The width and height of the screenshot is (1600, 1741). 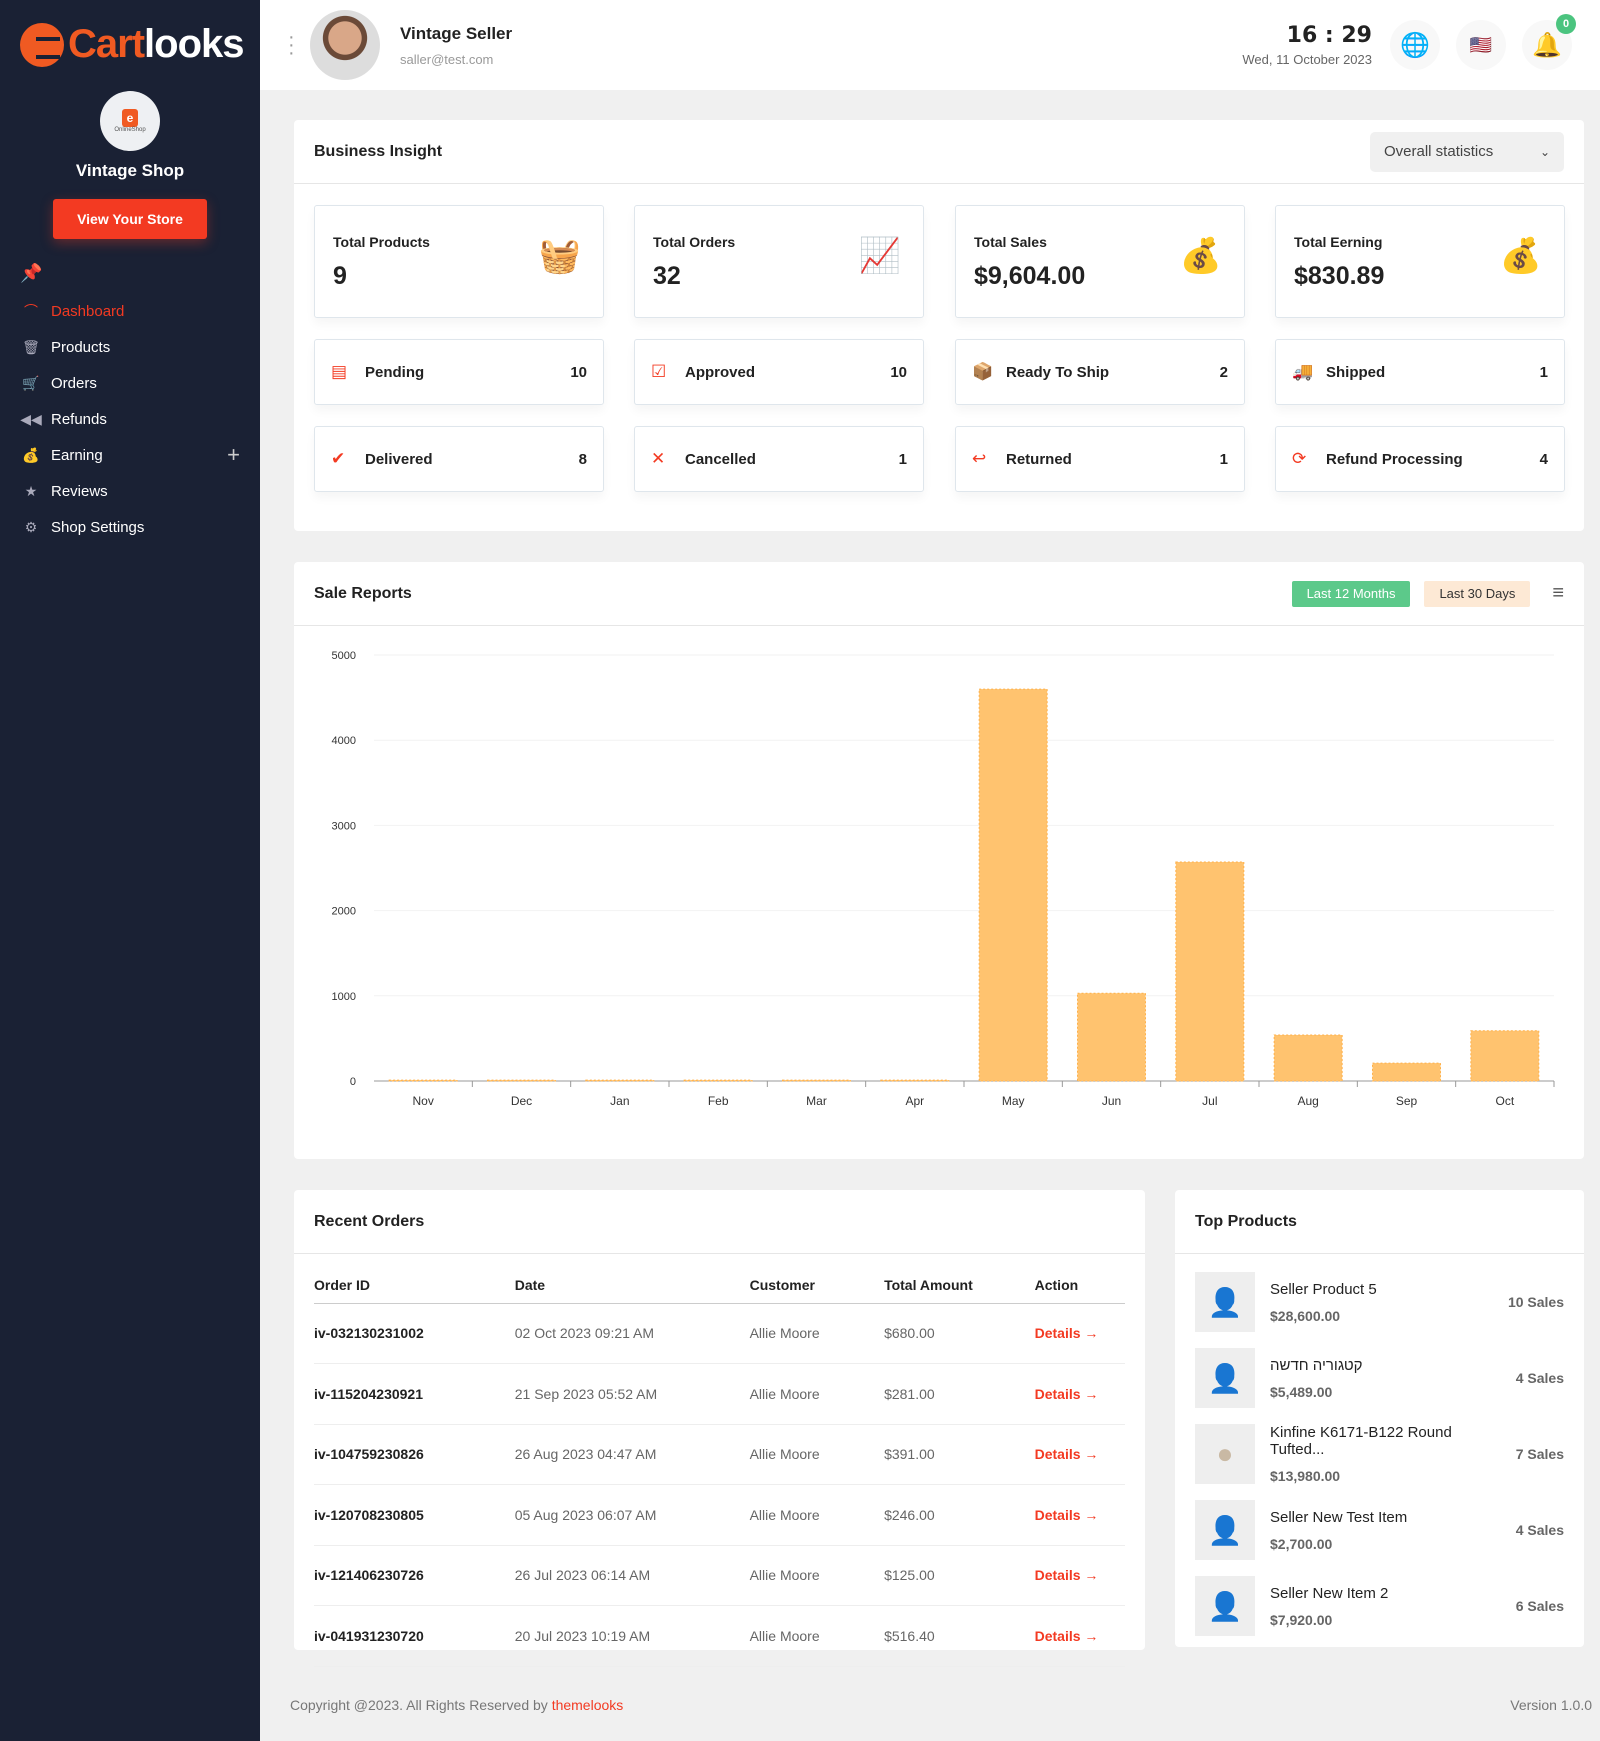 What do you see at coordinates (779, 261) in the screenshot?
I see `stat-card-total-orders: Total Orders 32 📈` at bounding box center [779, 261].